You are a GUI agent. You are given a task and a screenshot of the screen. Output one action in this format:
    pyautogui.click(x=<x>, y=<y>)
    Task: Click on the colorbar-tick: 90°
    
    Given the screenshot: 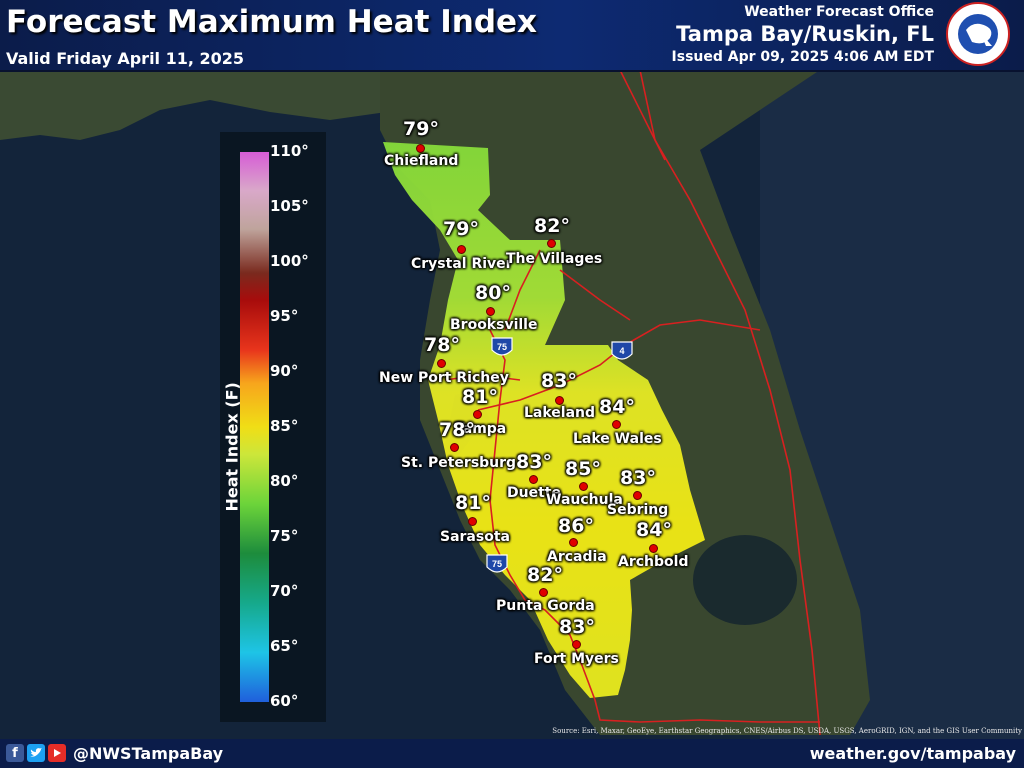 What is the action you would take?
    pyautogui.click(x=284, y=371)
    